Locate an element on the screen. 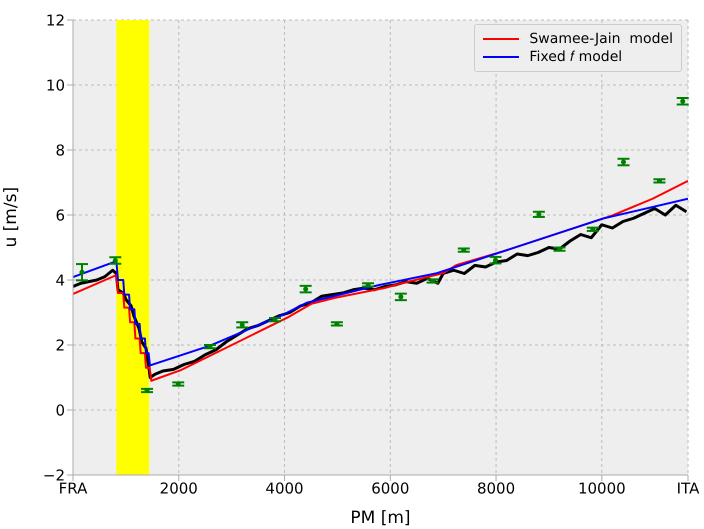 The width and height of the screenshot is (704, 529). x-tick-label: 4000 is located at coordinates (284, 489).